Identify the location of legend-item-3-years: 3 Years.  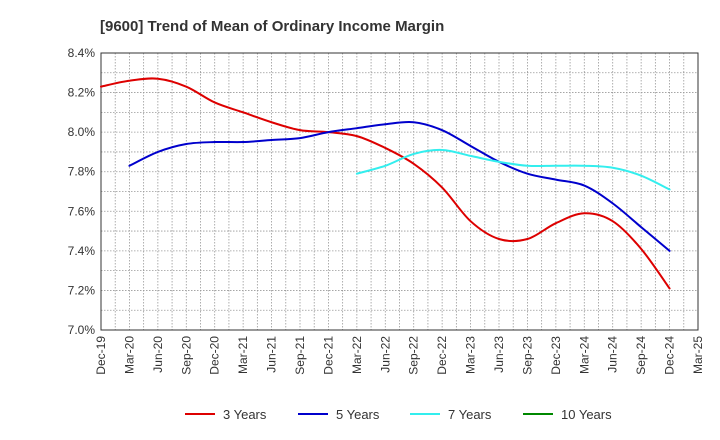
(226, 414).